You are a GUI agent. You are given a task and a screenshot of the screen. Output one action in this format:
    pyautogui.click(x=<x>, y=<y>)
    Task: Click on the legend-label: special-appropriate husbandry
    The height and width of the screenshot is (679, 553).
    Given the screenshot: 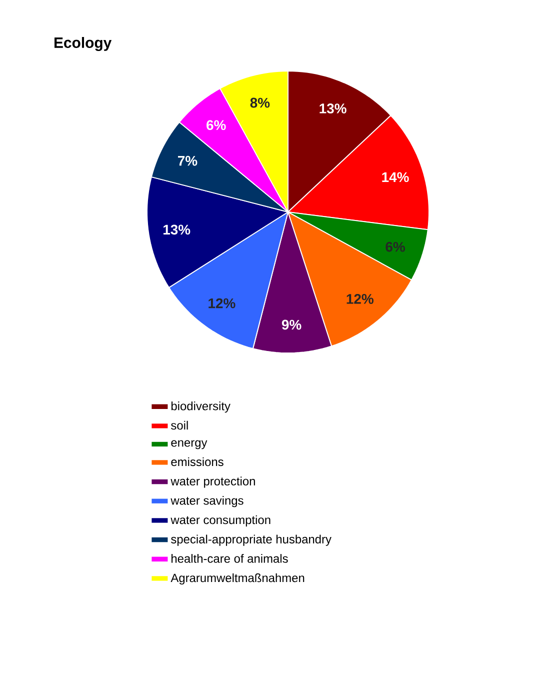 What is the action you would take?
    pyautogui.click(x=251, y=540)
    